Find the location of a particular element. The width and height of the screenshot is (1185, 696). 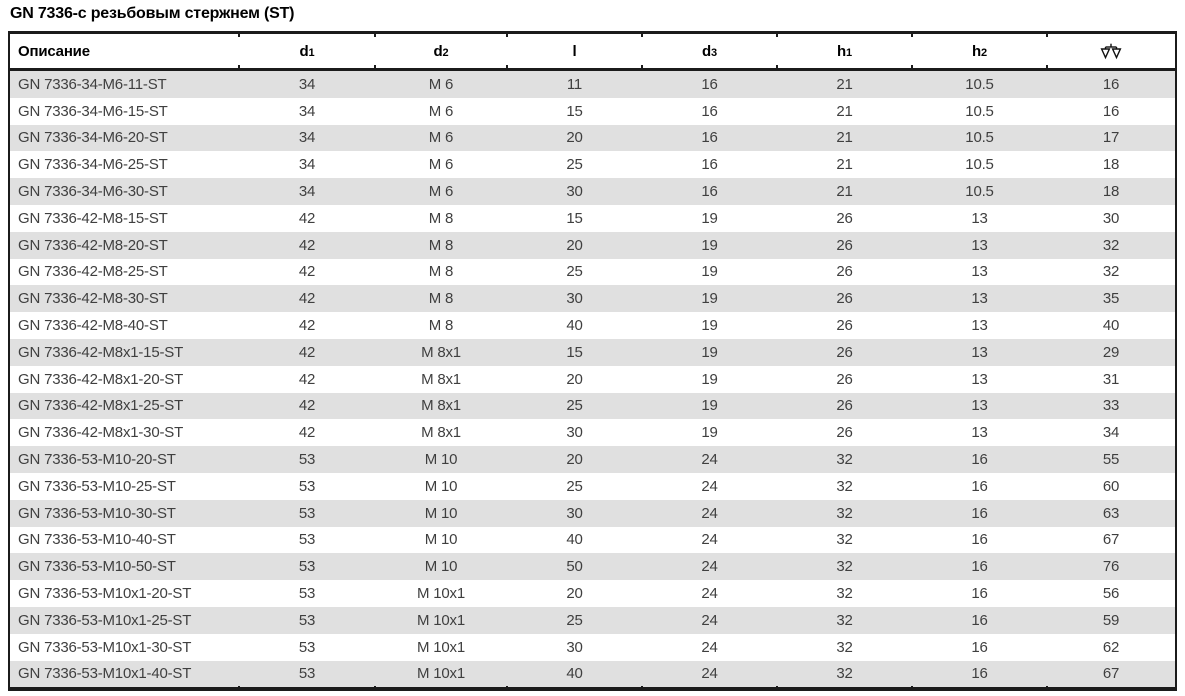

cell-weight: 55 is located at coordinates (1111, 460).